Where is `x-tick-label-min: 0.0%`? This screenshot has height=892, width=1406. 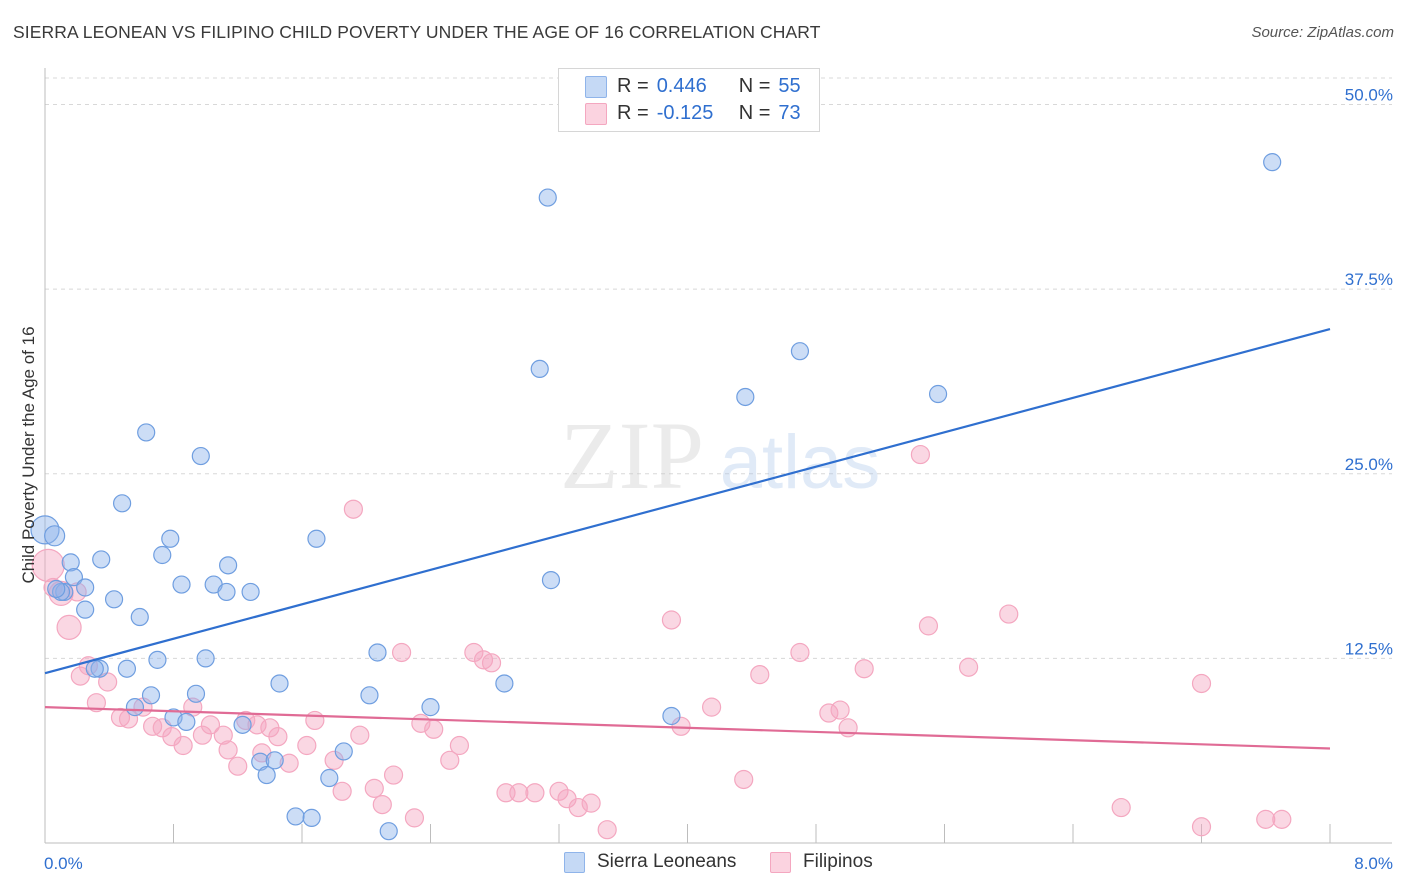
x-tick-label-min: 0.0% is located at coordinates (63, 863).